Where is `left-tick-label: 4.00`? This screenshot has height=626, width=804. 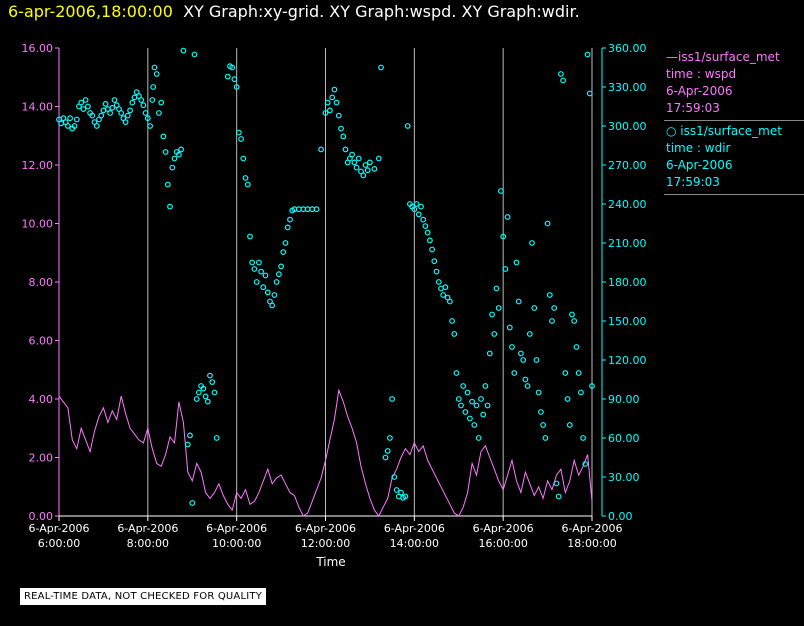 left-tick-label: 4.00 is located at coordinates (41, 399).